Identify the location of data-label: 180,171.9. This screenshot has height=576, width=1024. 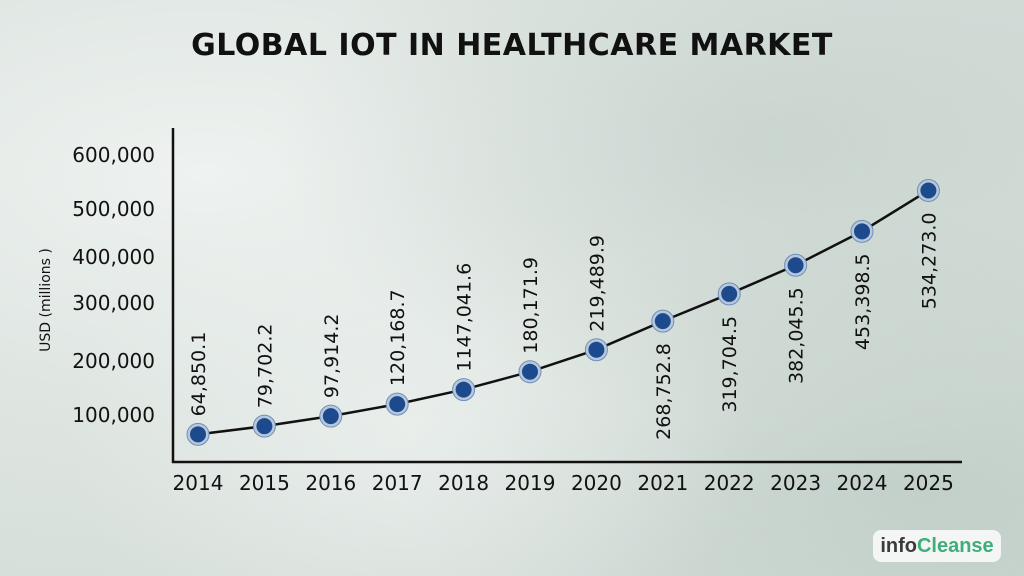
(531, 305).